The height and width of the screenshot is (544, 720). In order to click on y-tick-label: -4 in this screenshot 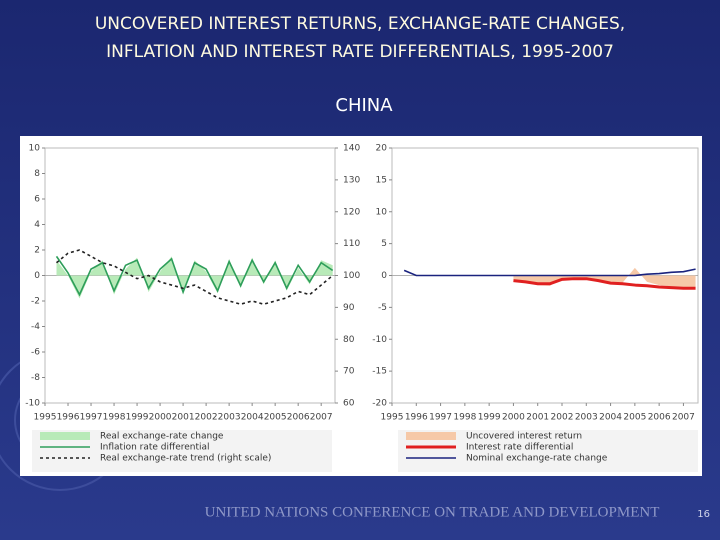, I will do `click(35, 327)`.